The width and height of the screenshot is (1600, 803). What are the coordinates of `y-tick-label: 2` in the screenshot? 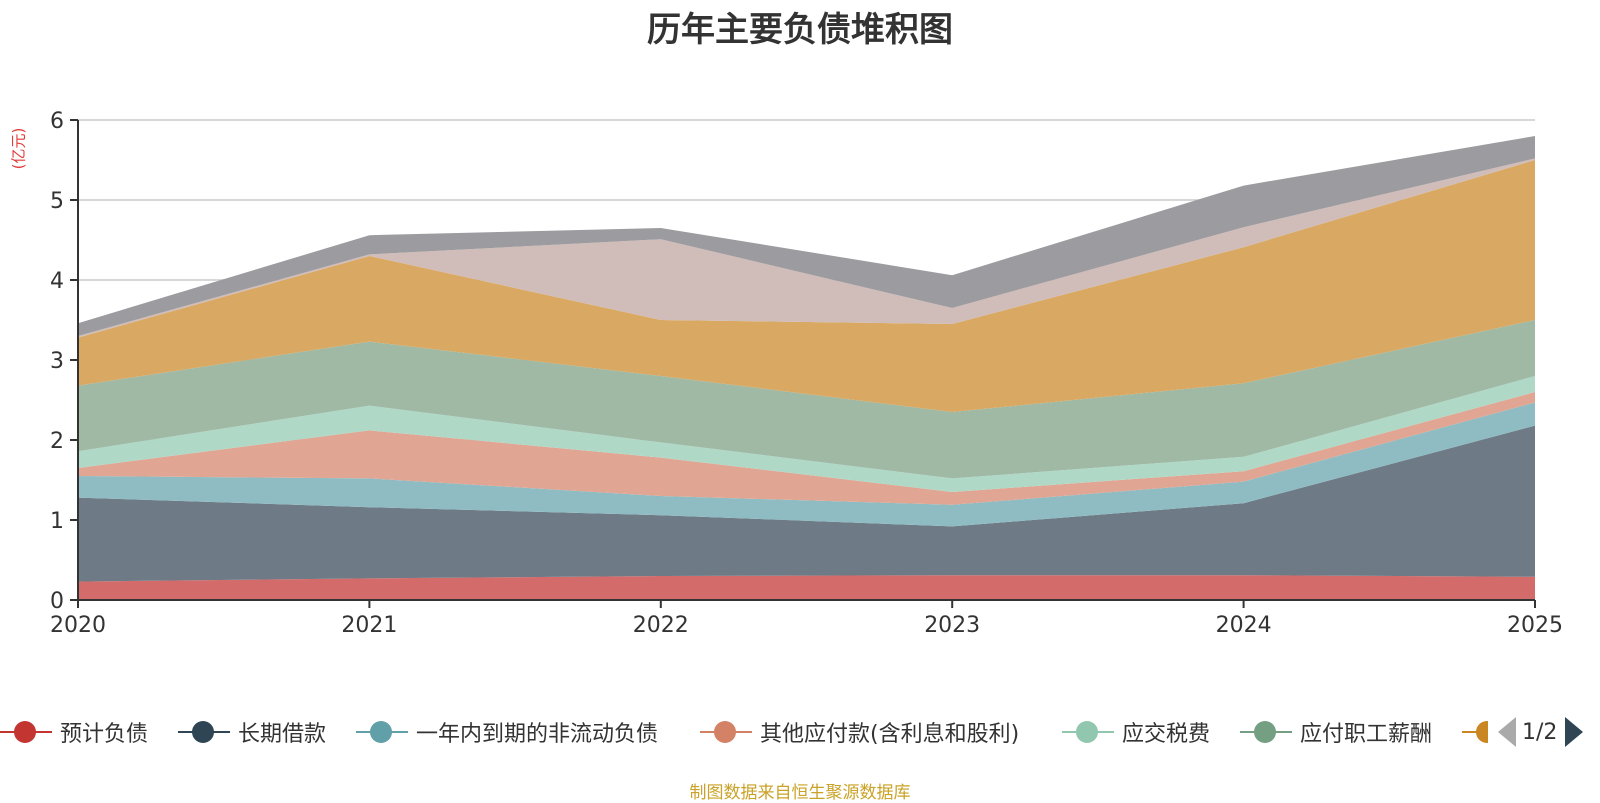 It's located at (57, 441).